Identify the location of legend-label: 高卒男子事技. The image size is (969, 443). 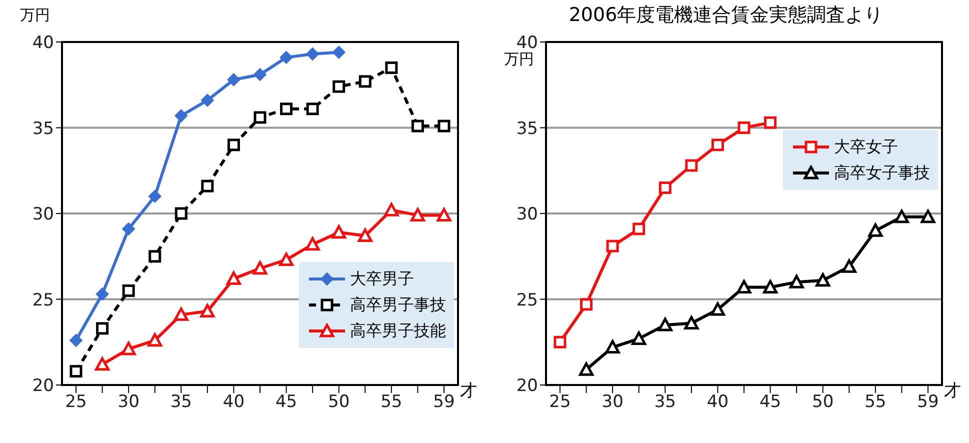
(398, 305).